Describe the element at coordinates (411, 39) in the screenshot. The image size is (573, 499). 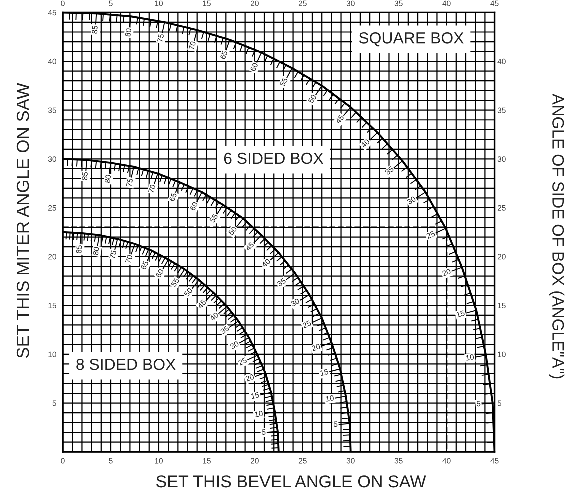
I see `text: SQUARE BOX` at that location.